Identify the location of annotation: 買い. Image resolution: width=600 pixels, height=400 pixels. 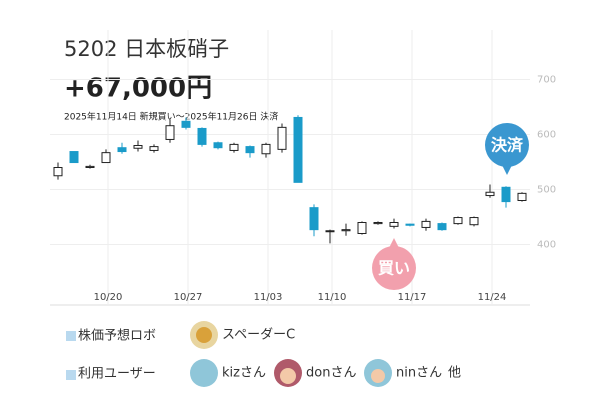
(394, 268).